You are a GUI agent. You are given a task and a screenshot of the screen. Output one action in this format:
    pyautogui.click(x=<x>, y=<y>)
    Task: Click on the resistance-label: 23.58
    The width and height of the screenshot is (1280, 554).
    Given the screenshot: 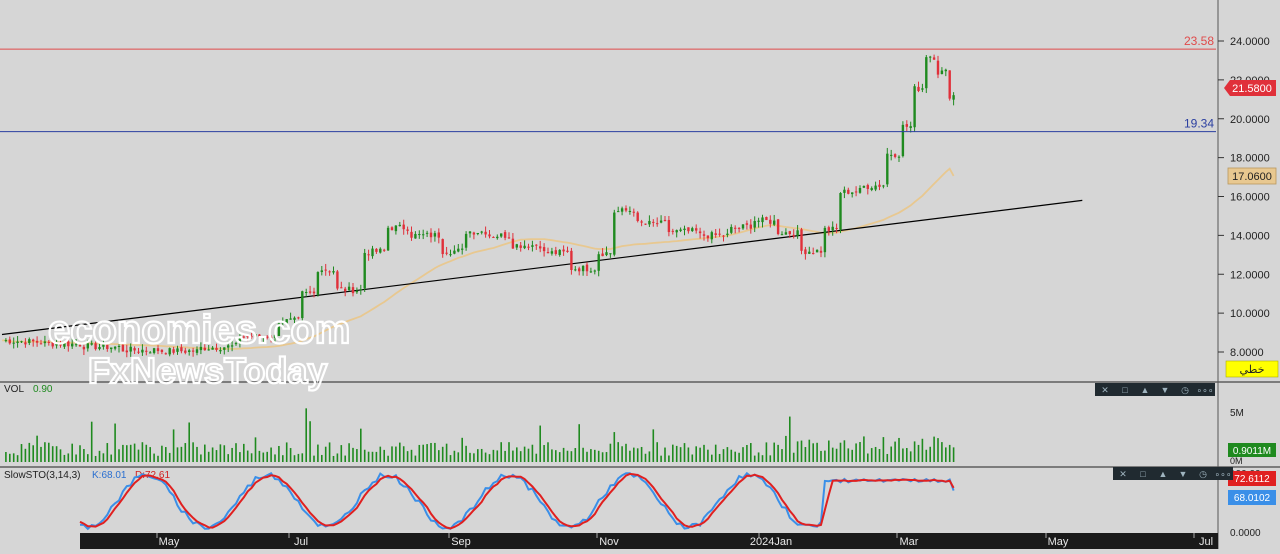 What is the action you would take?
    pyautogui.click(x=1199, y=41)
    